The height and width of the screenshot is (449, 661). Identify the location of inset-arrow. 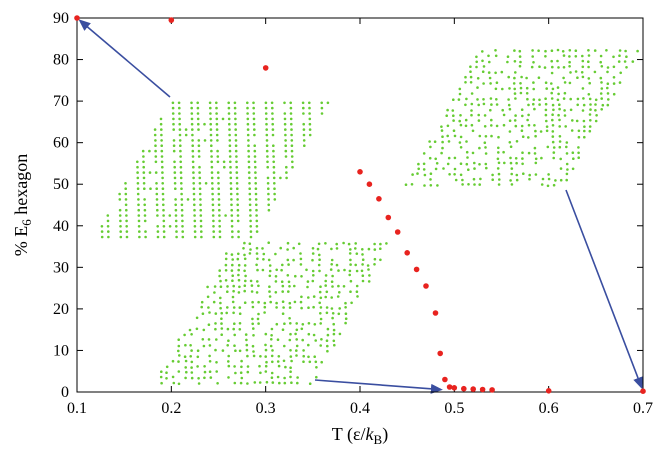
(604, 289).